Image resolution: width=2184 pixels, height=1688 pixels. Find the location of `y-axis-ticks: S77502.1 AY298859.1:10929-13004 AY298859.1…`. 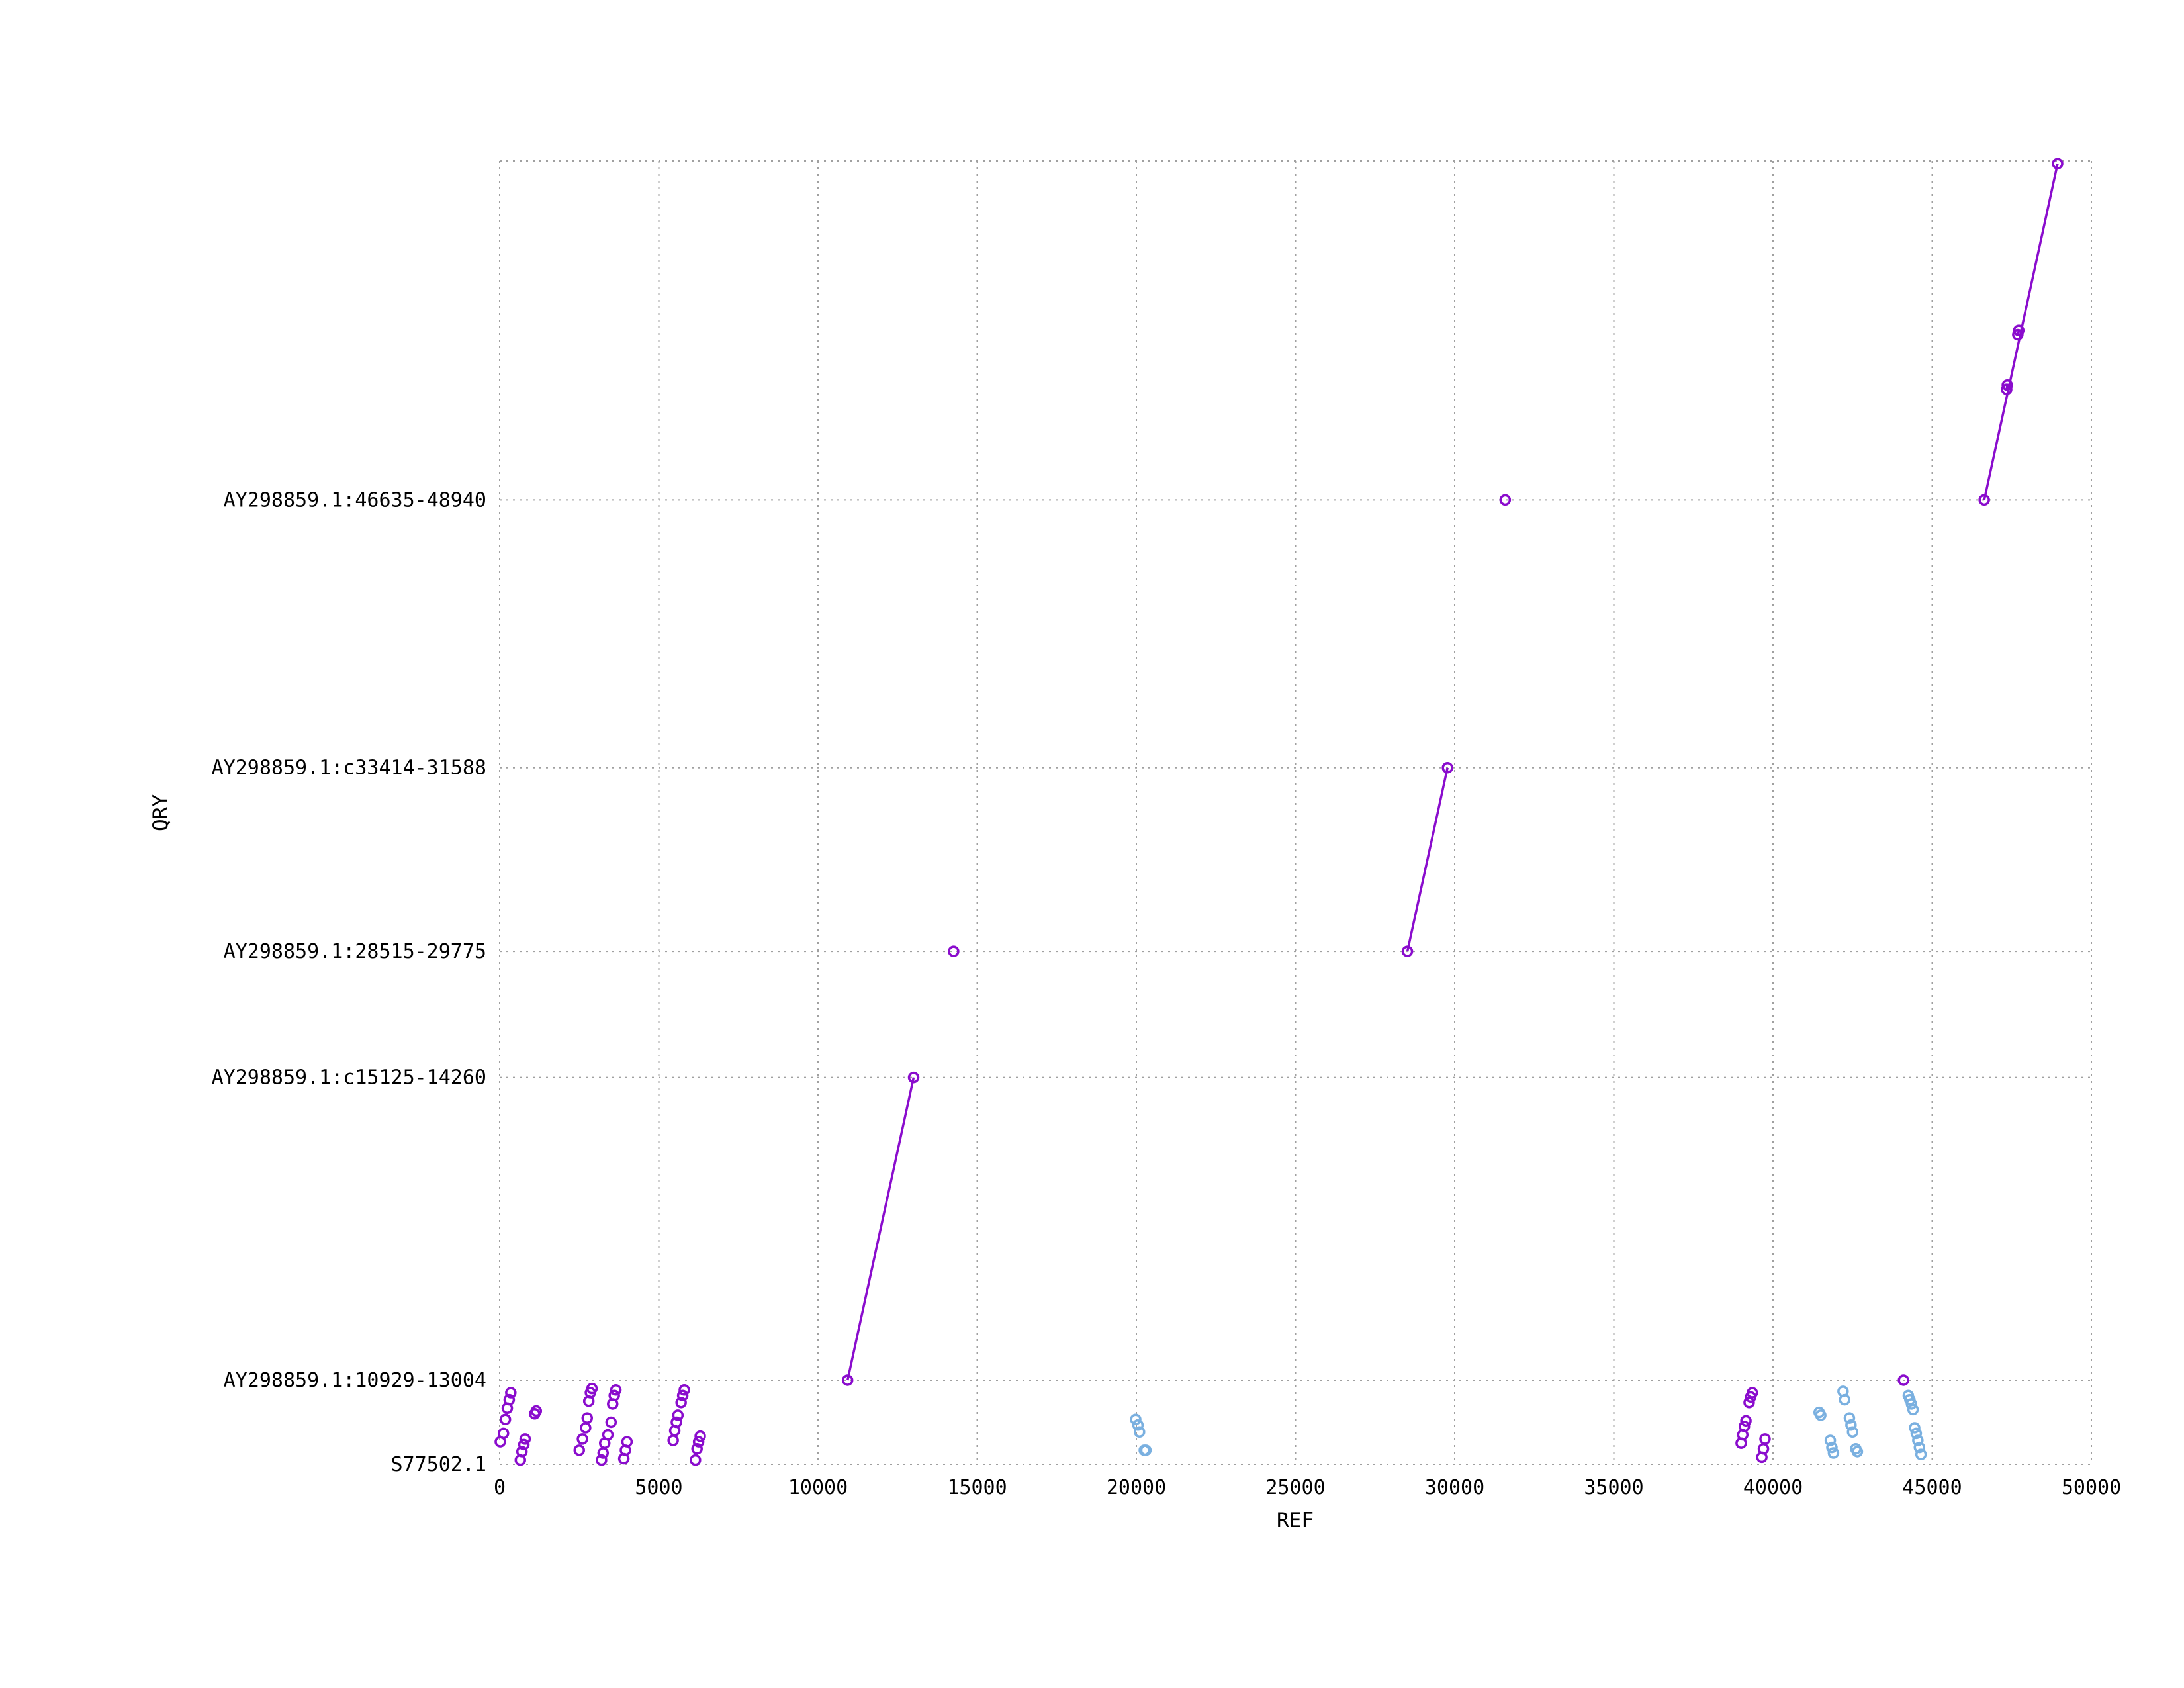

y-axis-ticks: S77502.1 AY298859.1:10929-13004 AY298859.1… is located at coordinates (349, 982).